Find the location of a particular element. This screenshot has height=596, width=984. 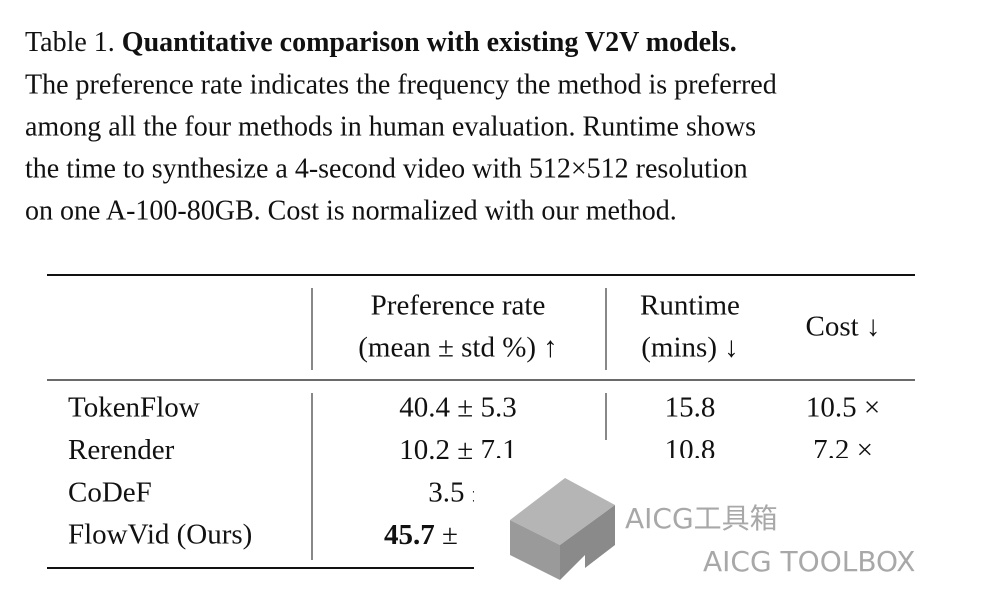

watermark-subtitle: AICG TOOLBOX is located at coordinates (809, 561).